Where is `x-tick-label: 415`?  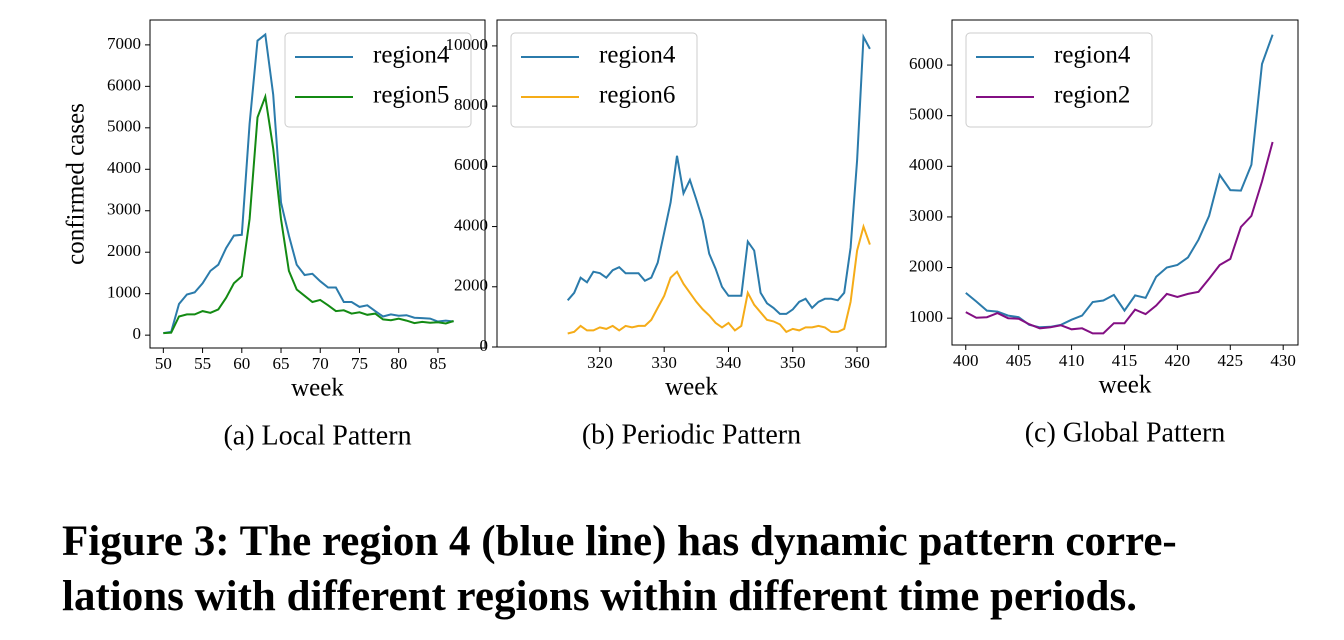
x-tick-label: 415 is located at coordinates (1125, 360).